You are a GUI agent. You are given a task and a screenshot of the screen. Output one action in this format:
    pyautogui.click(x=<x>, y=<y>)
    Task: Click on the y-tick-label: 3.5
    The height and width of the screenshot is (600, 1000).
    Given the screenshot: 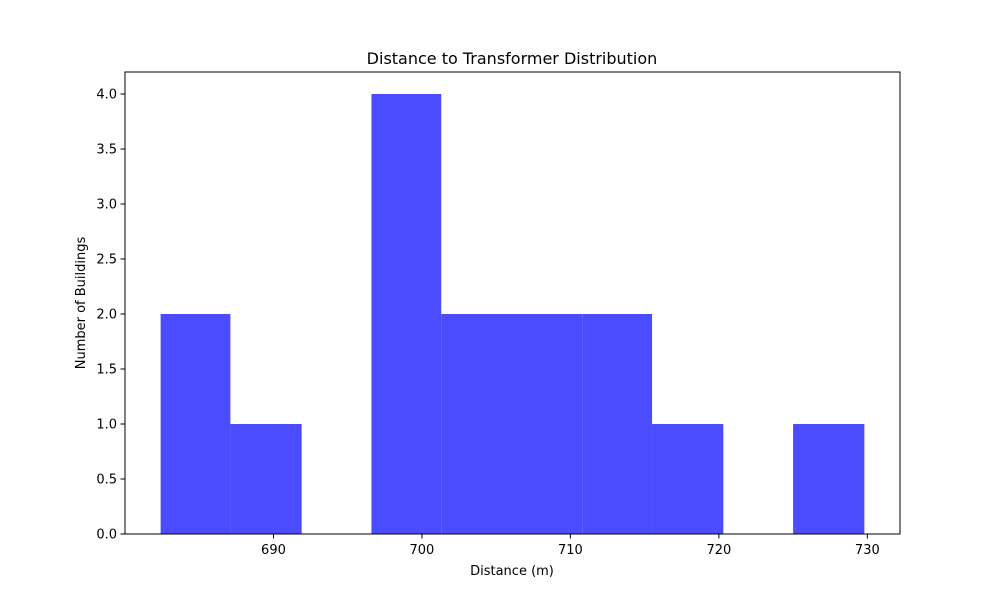 What is the action you would take?
    pyautogui.click(x=106, y=150)
    